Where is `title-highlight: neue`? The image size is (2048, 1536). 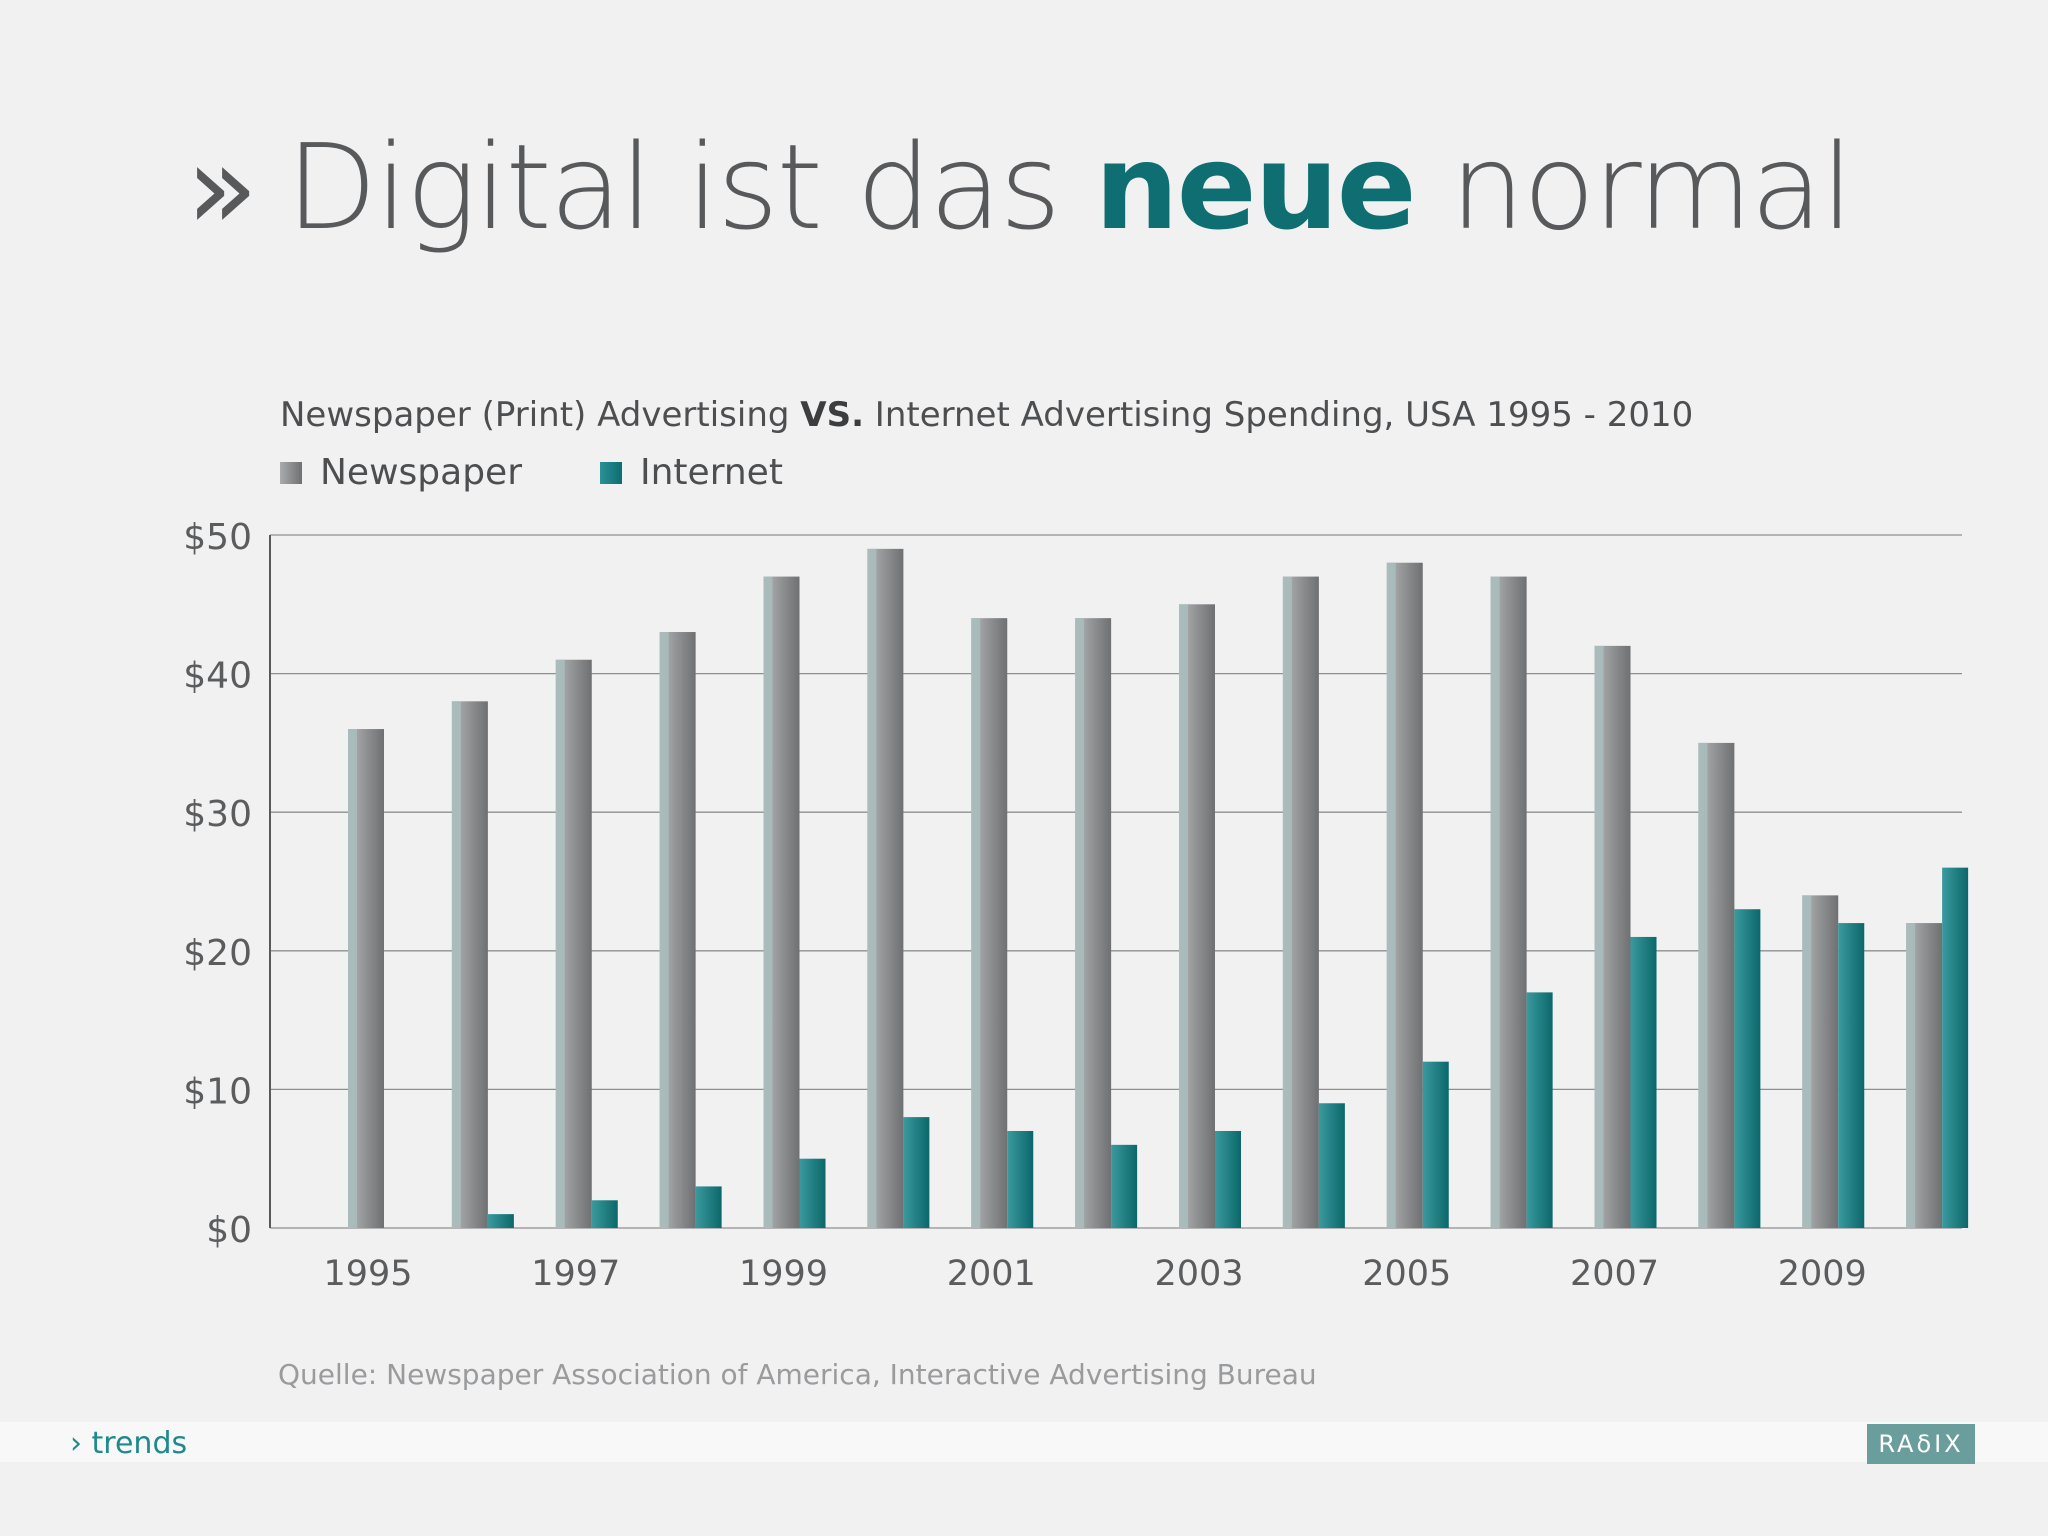 title-highlight: neue is located at coordinates (1255, 187).